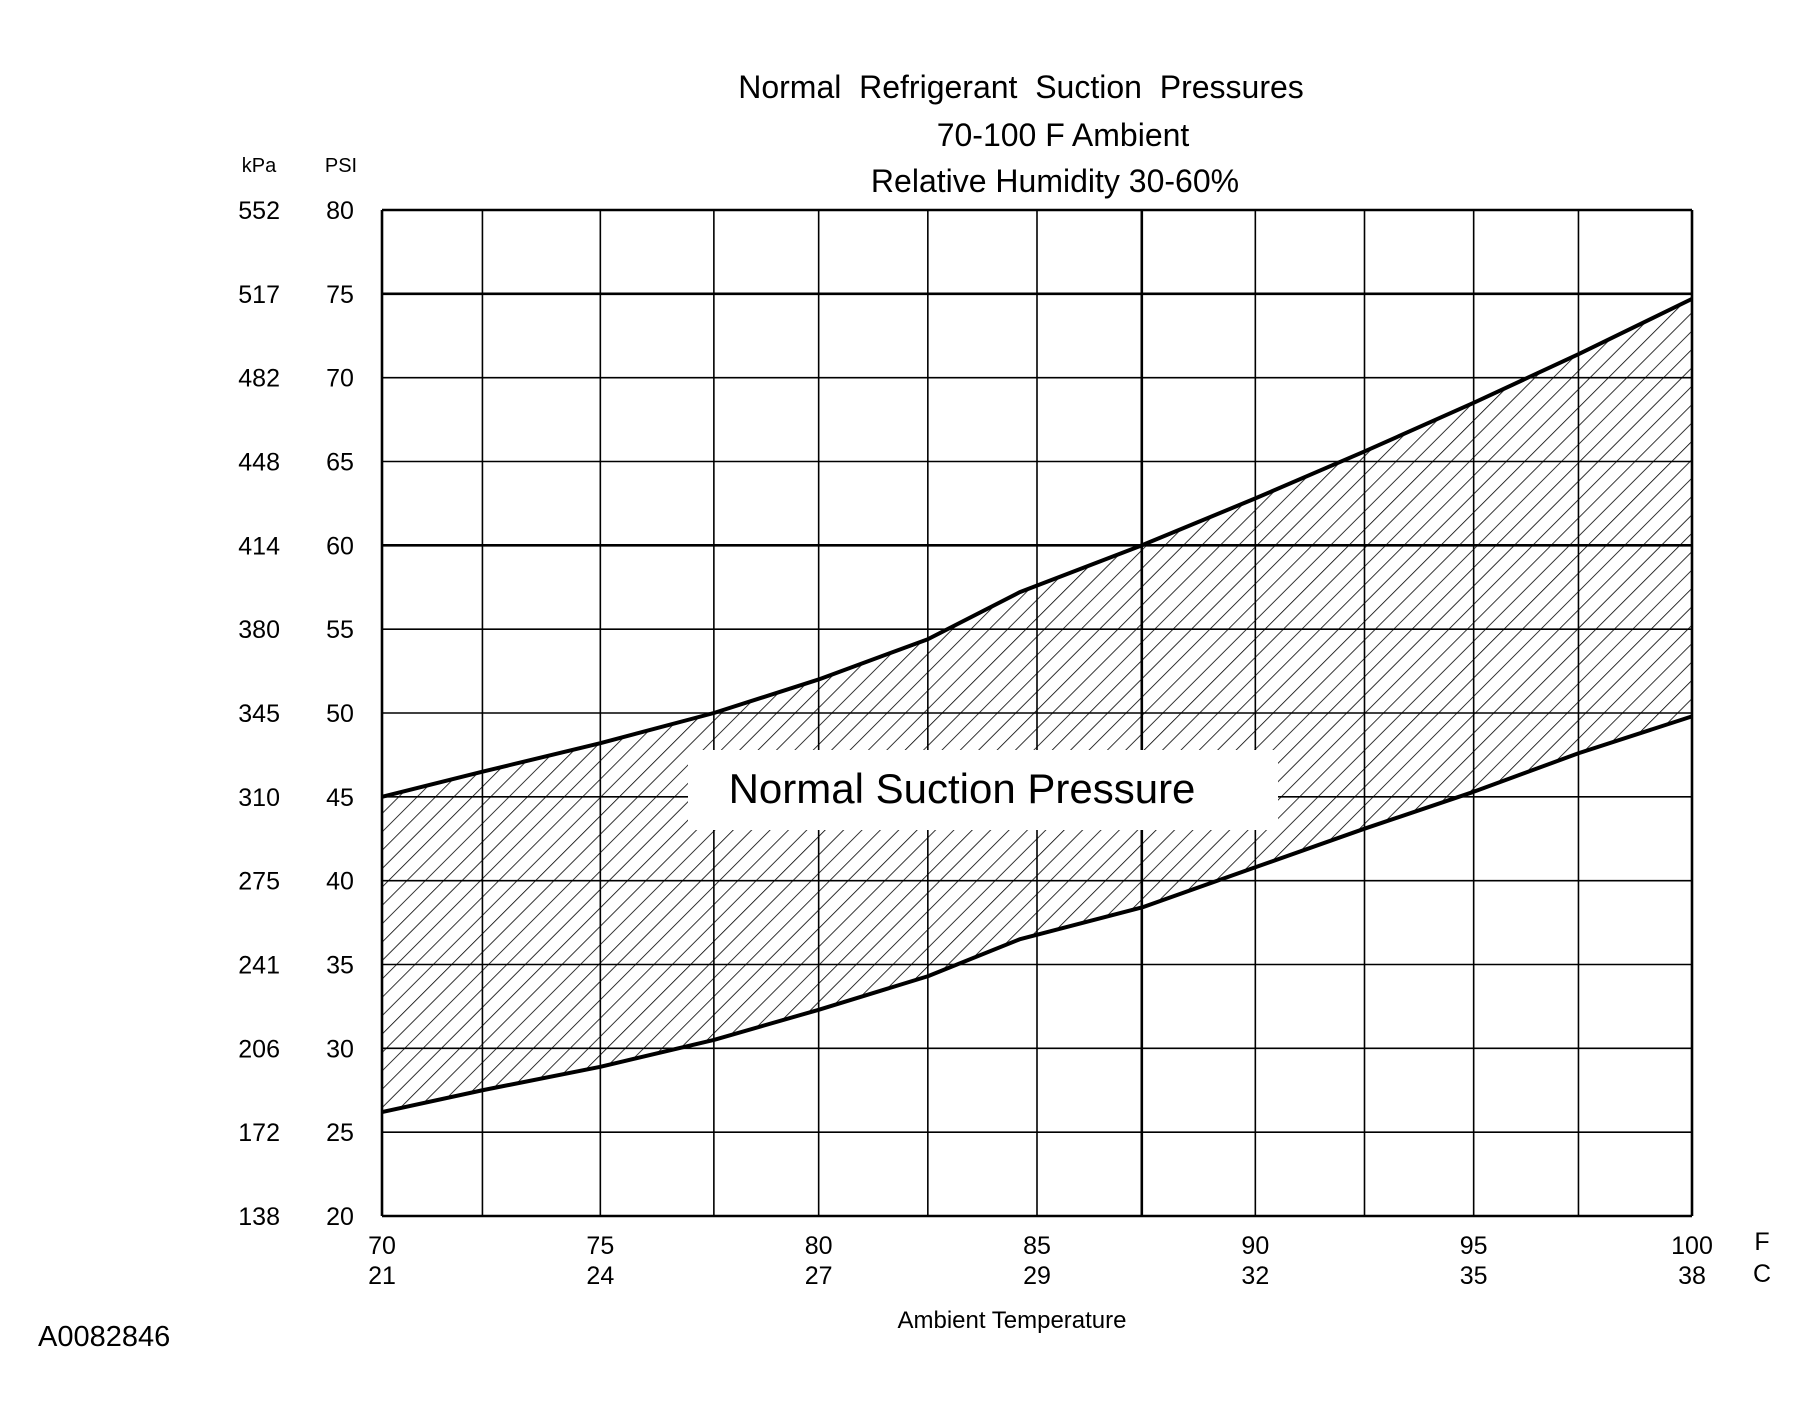 The image size is (1793, 1416). Describe the element at coordinates (341, 166) in the screenshot. I see `y-unit-psi: PSI` at that location.